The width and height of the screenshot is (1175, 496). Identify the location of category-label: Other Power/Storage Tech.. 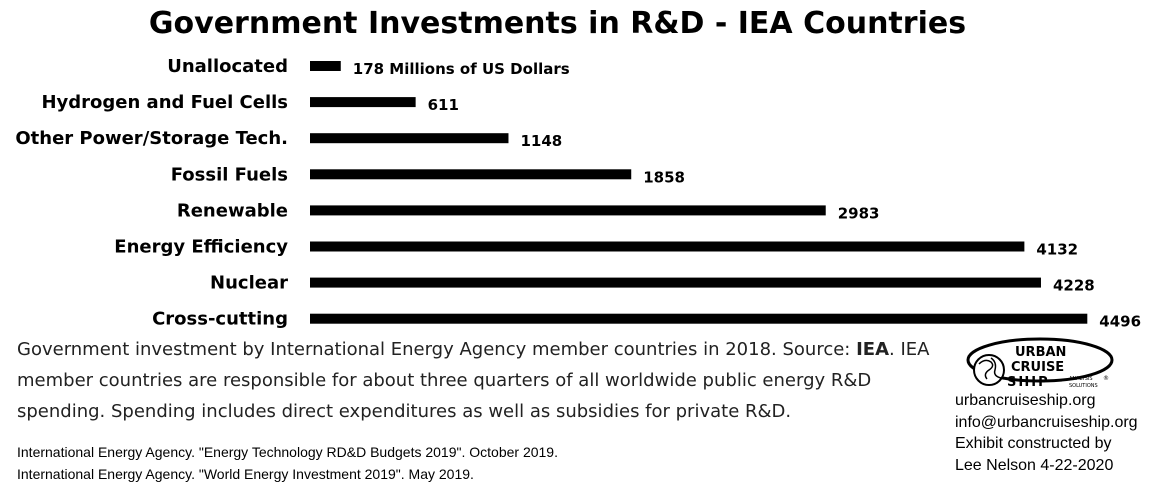
(151, 138).